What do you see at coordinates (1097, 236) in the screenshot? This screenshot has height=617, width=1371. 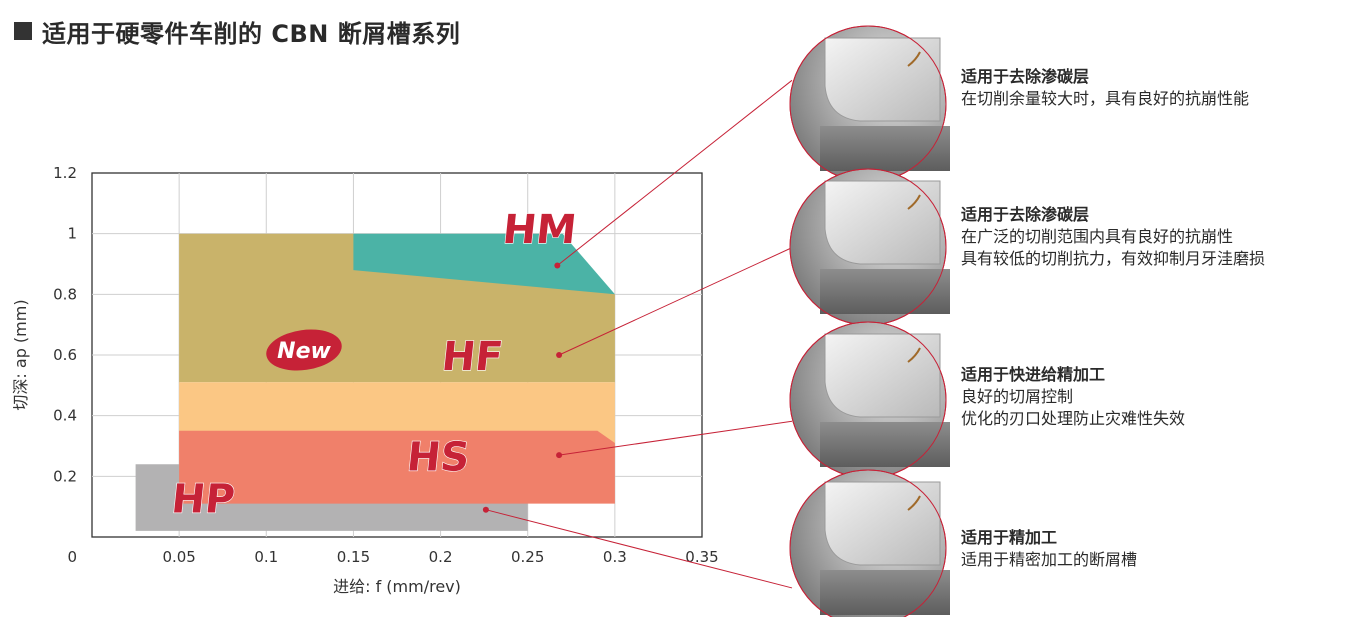 I see `feature-line: 在广泛的切削范围内具有良好的抗崩性` at bounding box center [1097, 236].